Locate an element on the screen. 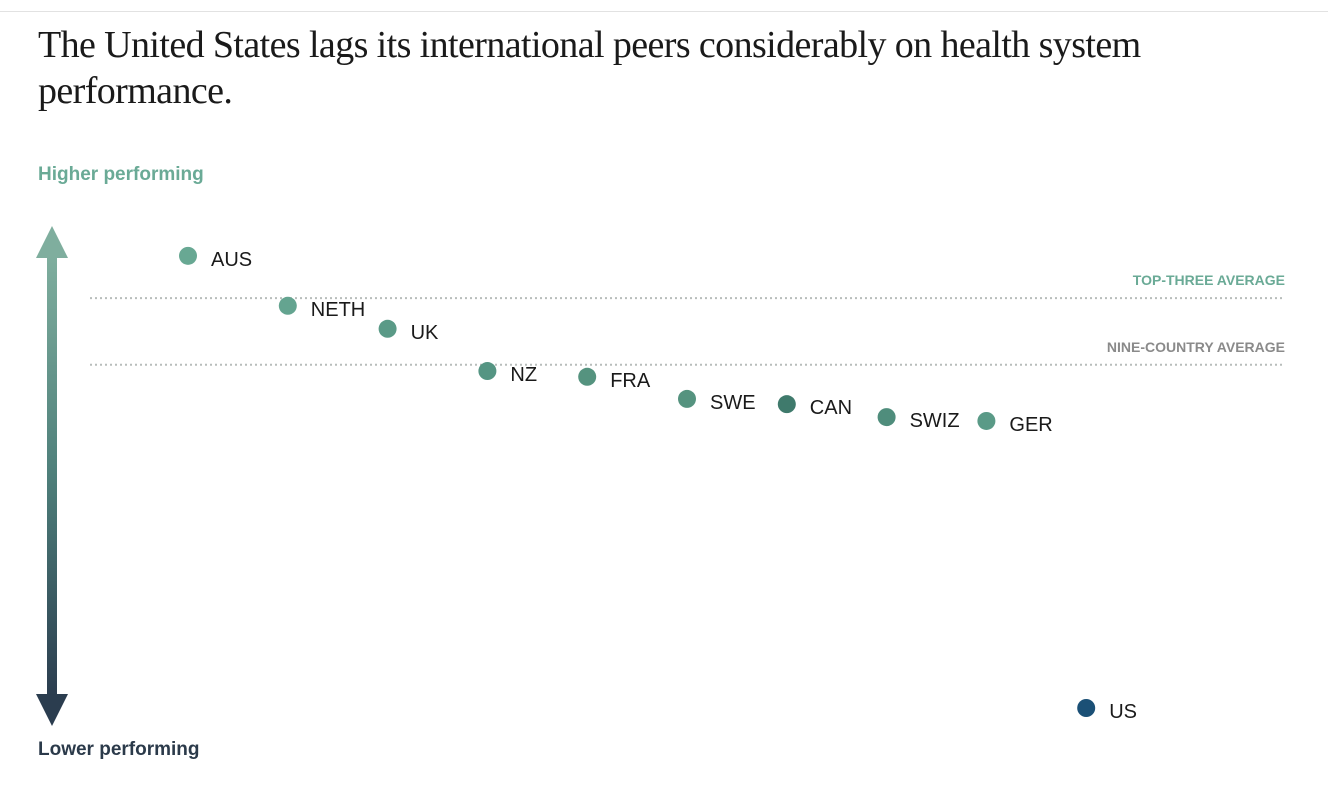  data-point-label: SWE is located at coordinates (733, 403).